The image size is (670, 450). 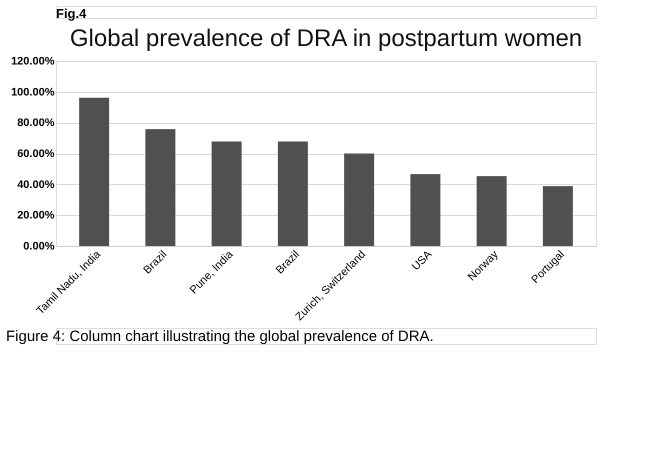 What do you see at coordinates (220, 336) in the screenshot?
I see `caption: Figure 4: Column chart illustrating the global prevalence of DRA.` at bounding box center [220, 336].